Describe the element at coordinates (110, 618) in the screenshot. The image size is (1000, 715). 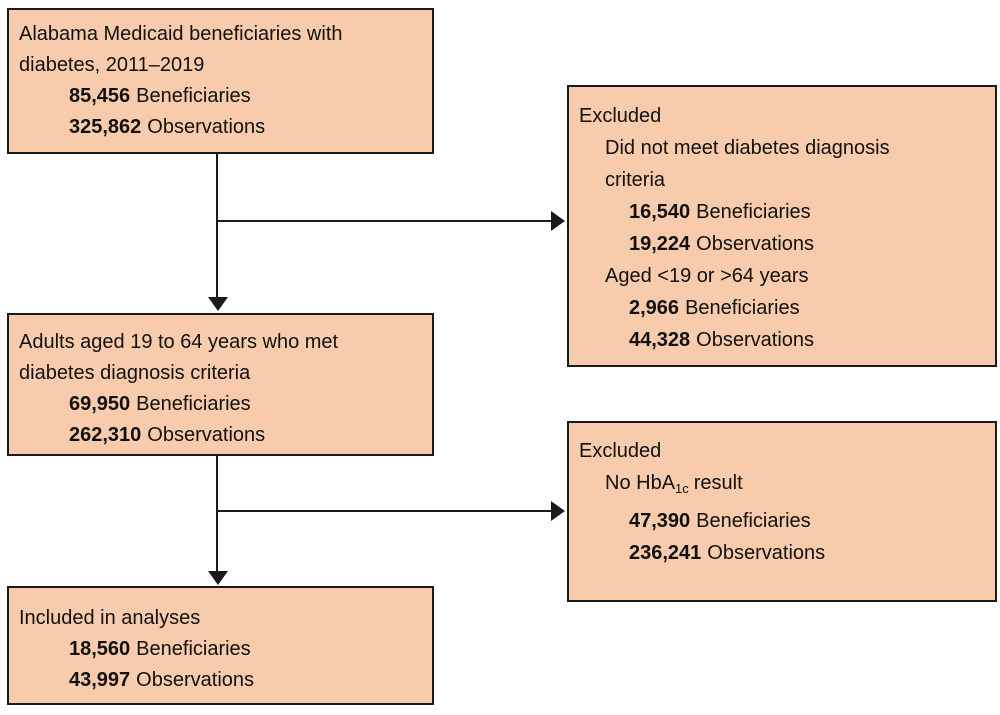
I see `box-title-line: Included in analyses` at that location.